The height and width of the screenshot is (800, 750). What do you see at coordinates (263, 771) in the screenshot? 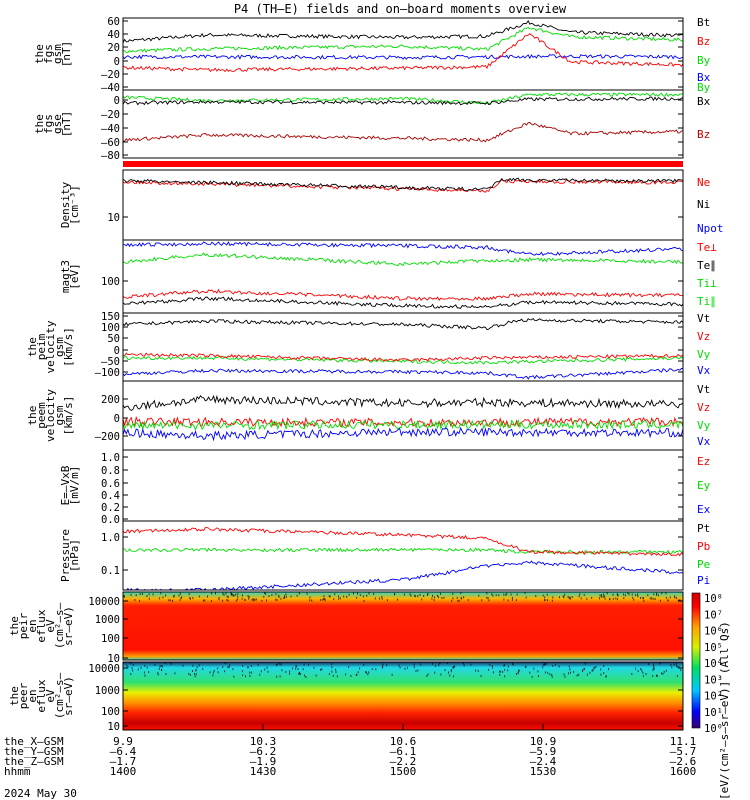
I see `axis-row-value: 1430` at bounding box center [263, 771].